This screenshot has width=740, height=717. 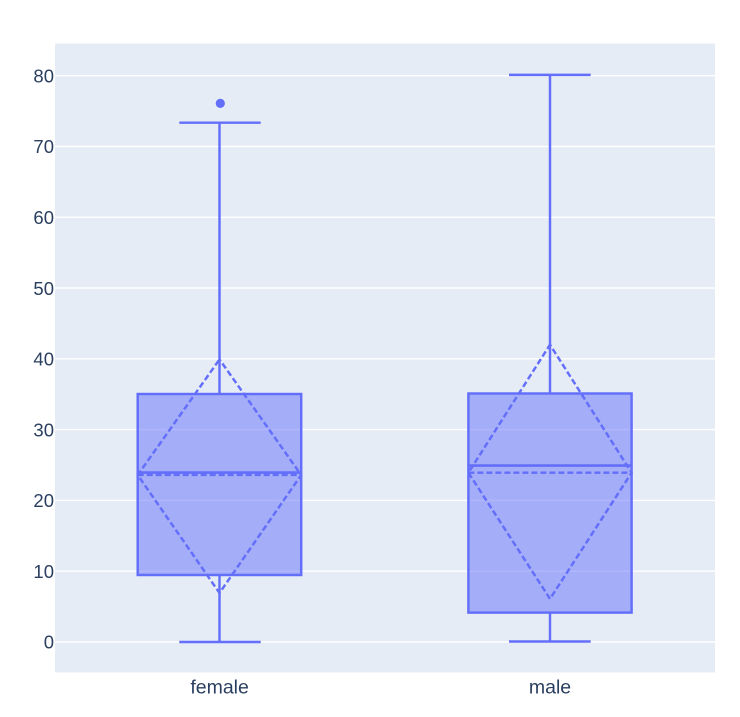 I want to click on svg-text: 80, so click(x=43, y=75).